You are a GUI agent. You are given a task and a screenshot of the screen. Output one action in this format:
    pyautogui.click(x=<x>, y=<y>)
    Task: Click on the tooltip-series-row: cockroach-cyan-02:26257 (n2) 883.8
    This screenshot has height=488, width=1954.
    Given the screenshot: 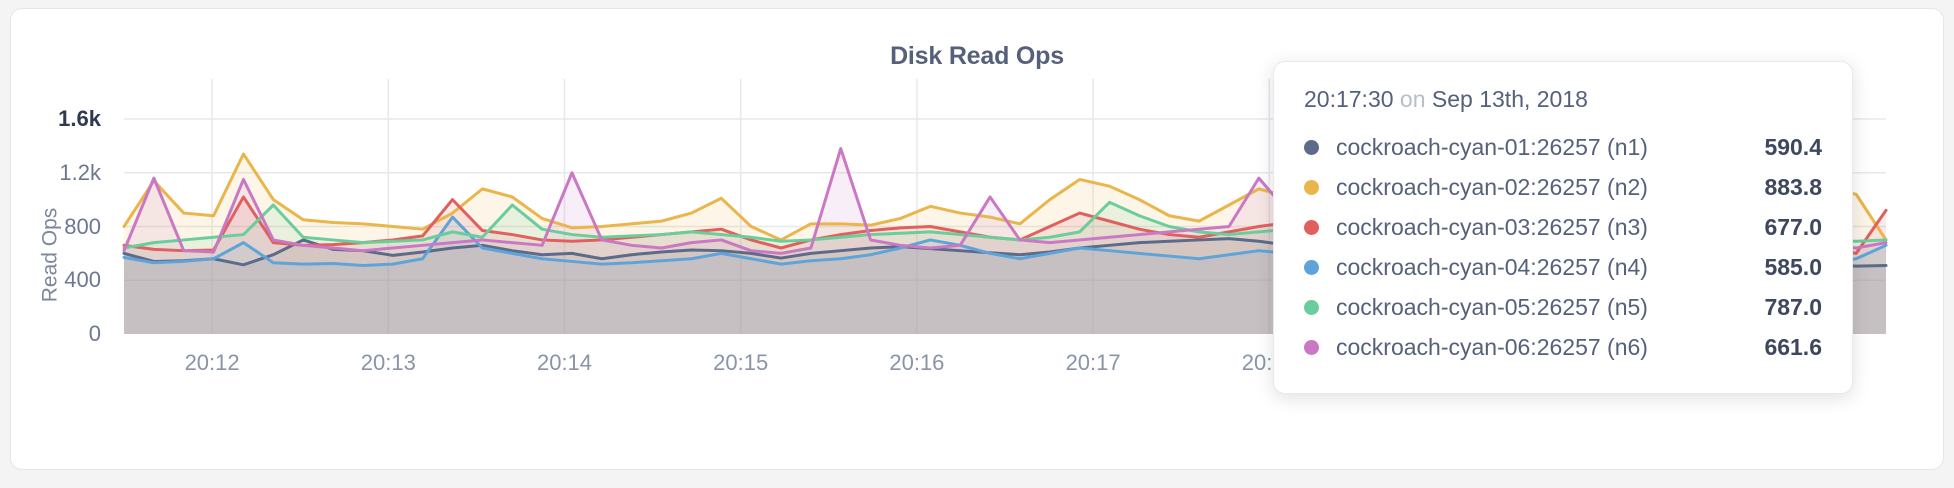 What is the action you would take?
    pyautogui.click(x=1563, y=187)
    